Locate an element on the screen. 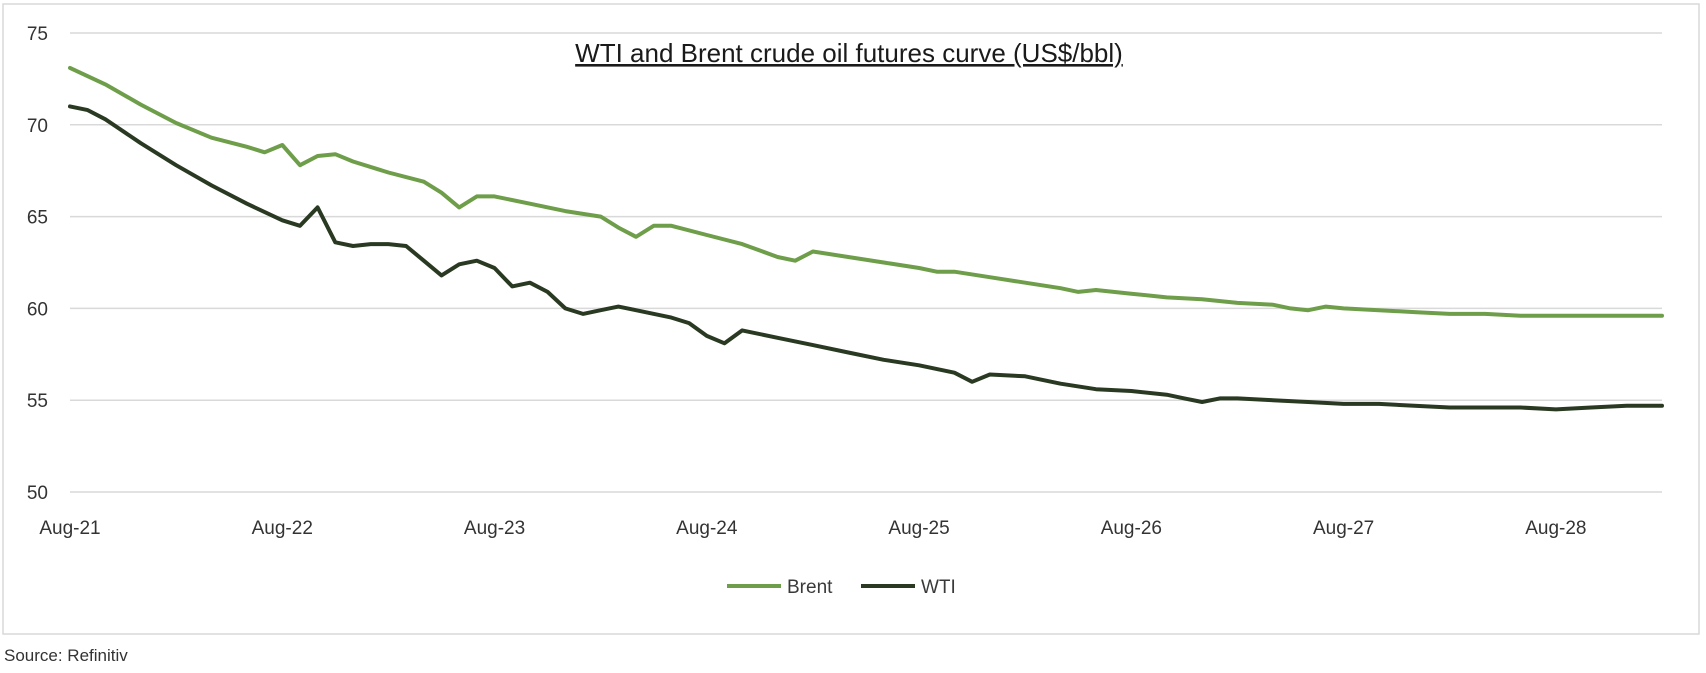 This screenshot has width=1706, height=673. y-tick-label: 60 is located at coordinates (37, 309).